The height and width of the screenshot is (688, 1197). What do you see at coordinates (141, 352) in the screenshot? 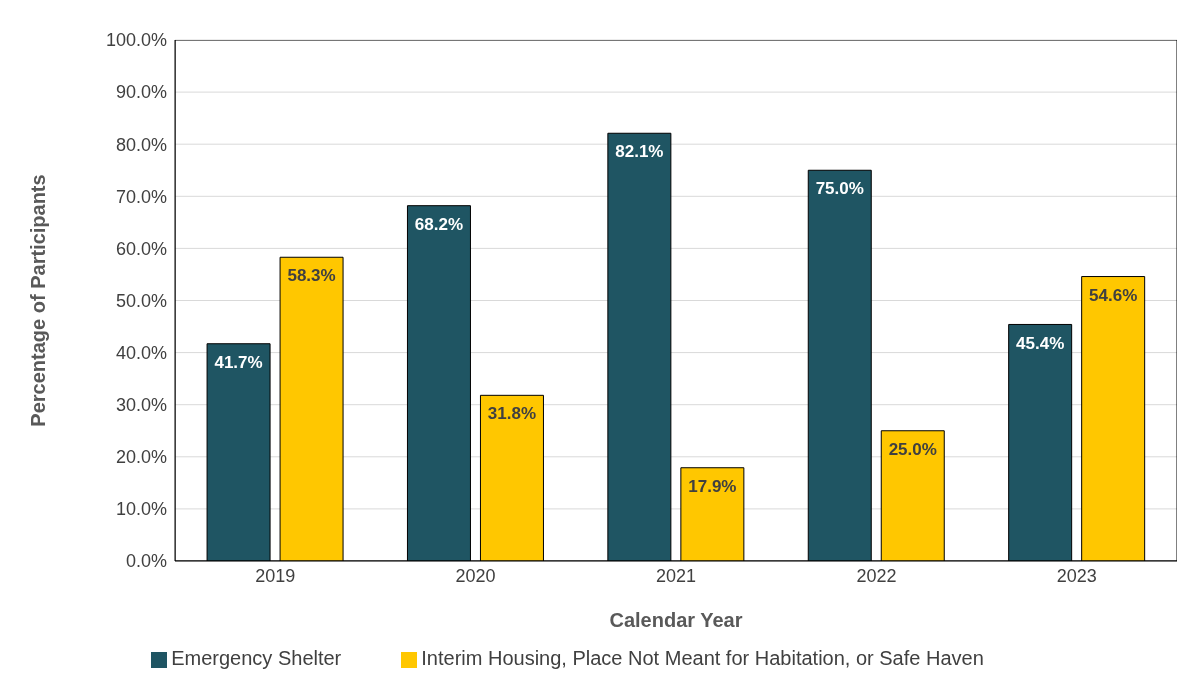
I see `y-tick-label: 40.0%` at bounding box center [141, 352].